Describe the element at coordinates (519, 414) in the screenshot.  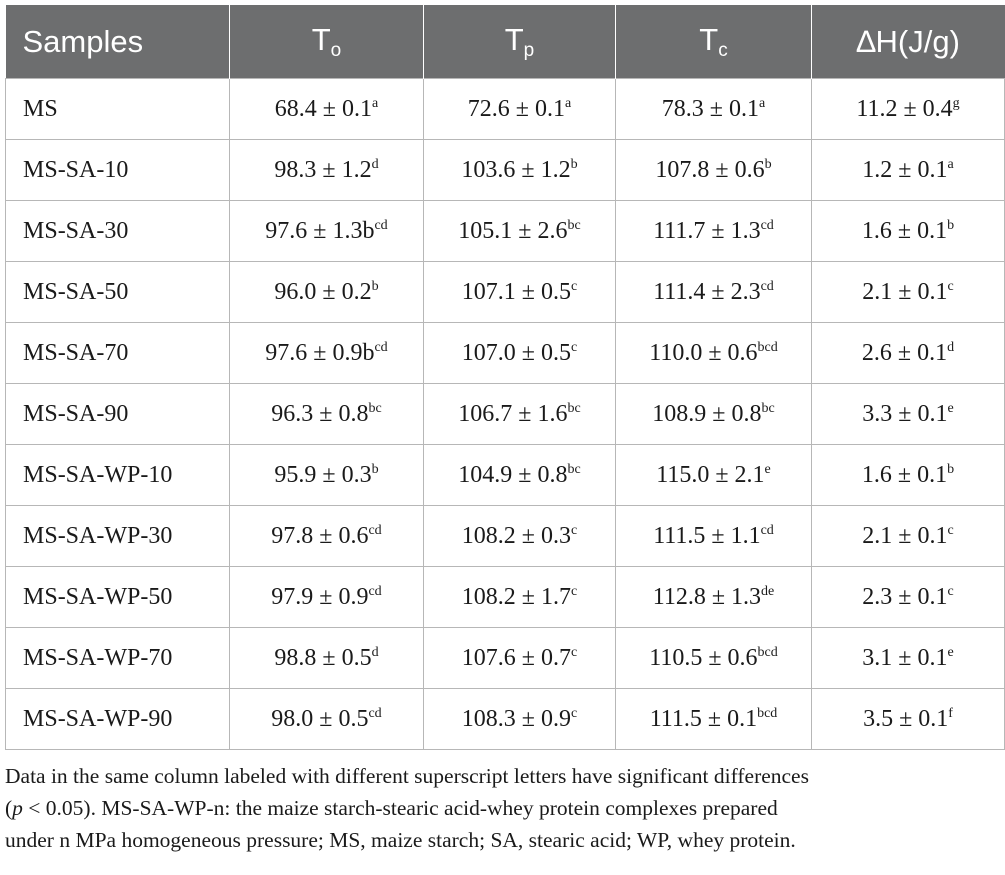
I see `cell-tp: 106.7 ± 1.6bc` at that location.